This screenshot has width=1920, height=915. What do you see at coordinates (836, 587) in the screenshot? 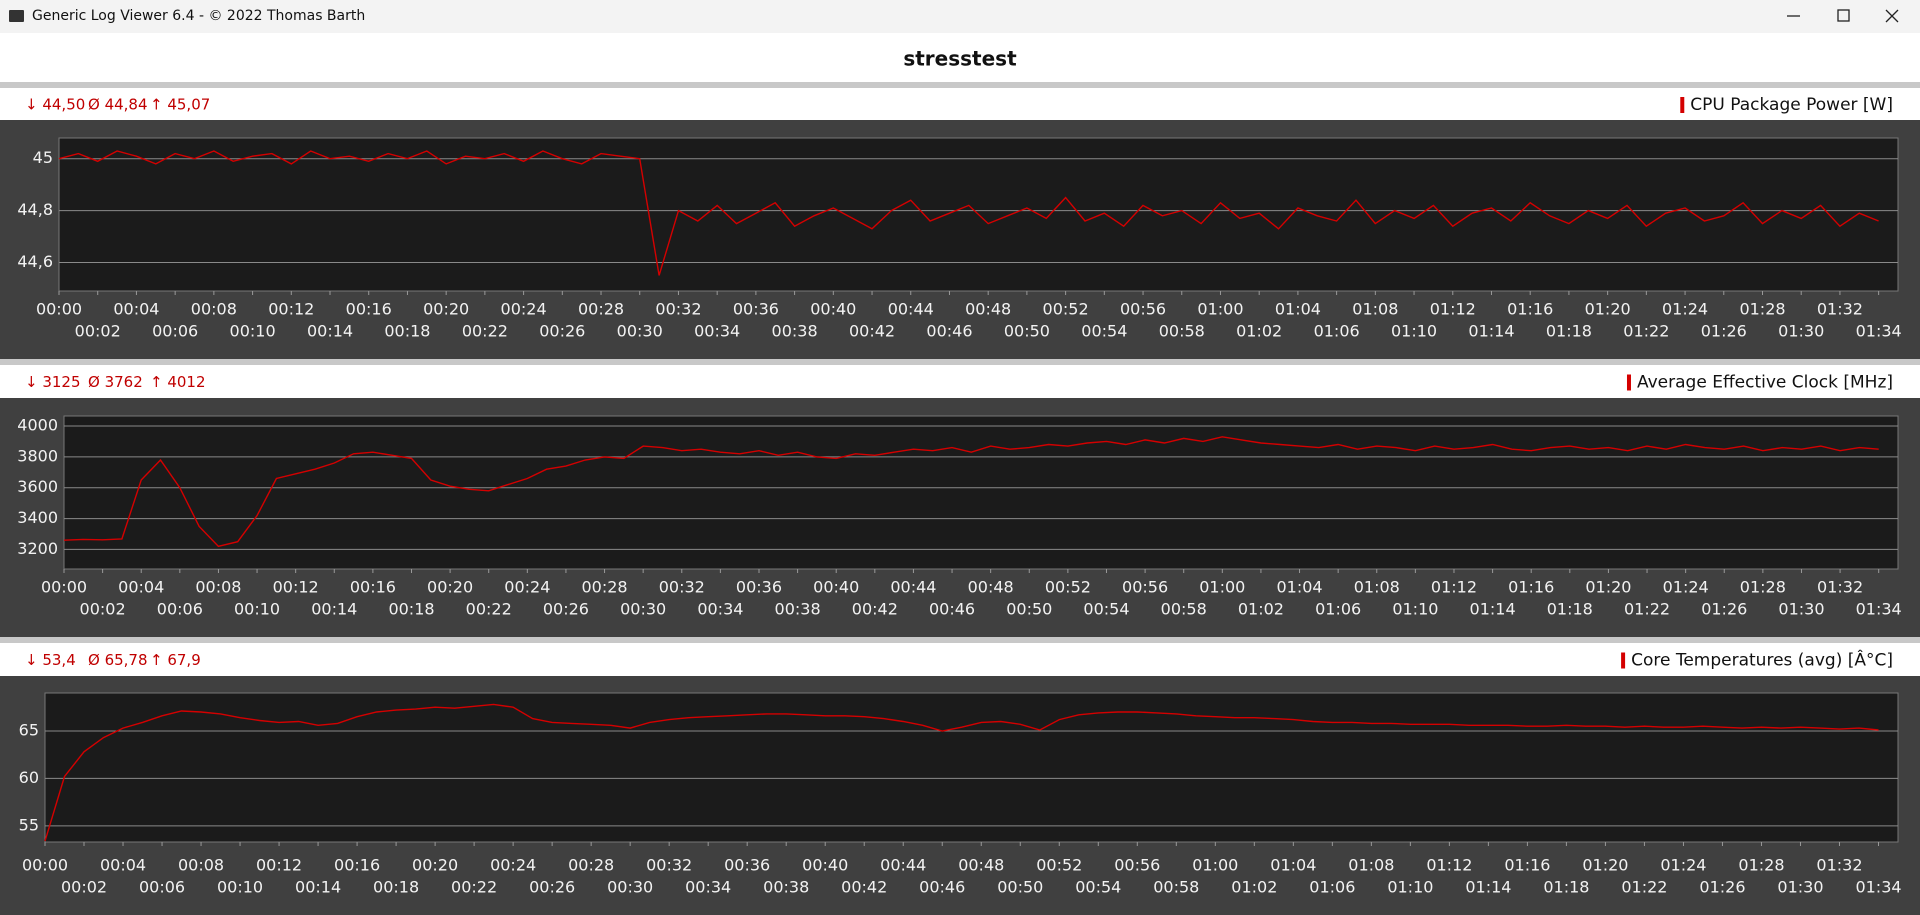
I see `x-tick-label: 00:40` at bounding box center [836, 587].